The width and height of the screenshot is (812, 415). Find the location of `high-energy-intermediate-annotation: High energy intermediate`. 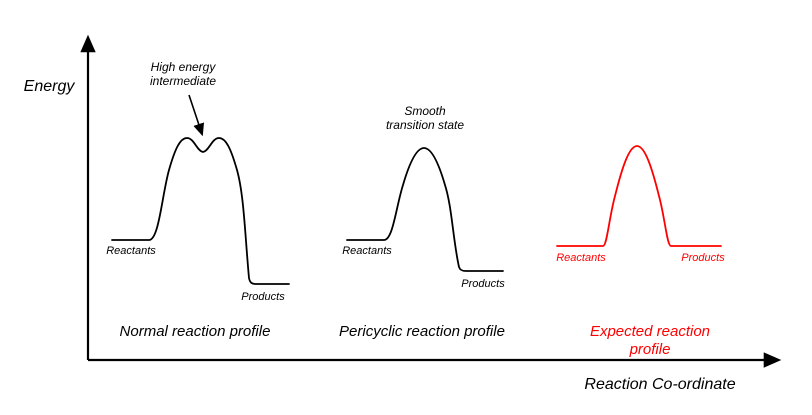

high-energy-intermediate-annotation: High energy intermediate is located at coordinates (183, 74).